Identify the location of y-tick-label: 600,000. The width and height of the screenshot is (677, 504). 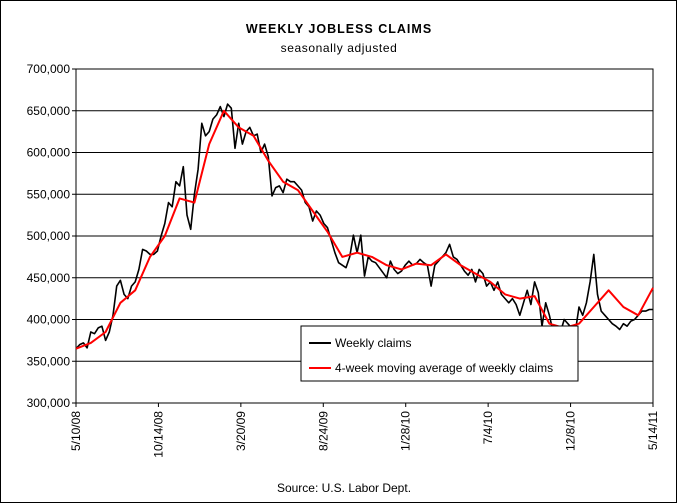
(49, 153).